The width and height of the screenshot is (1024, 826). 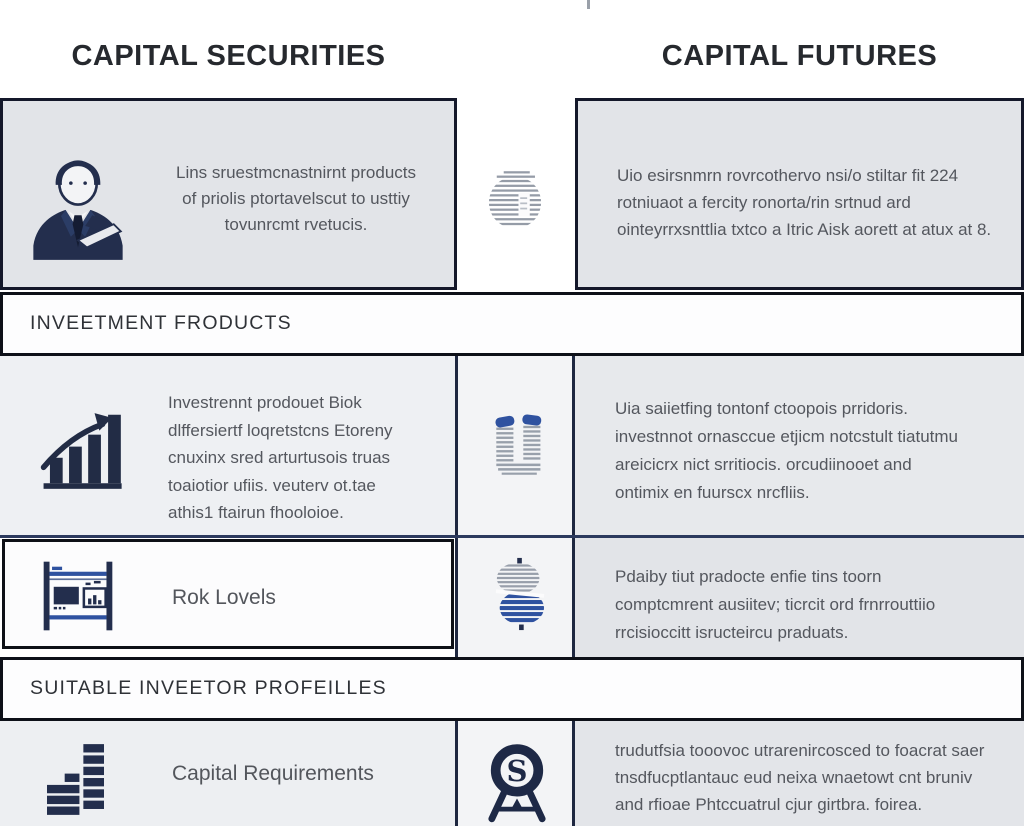 I want to click on cell-row2-left, so click(x=227, y=445).